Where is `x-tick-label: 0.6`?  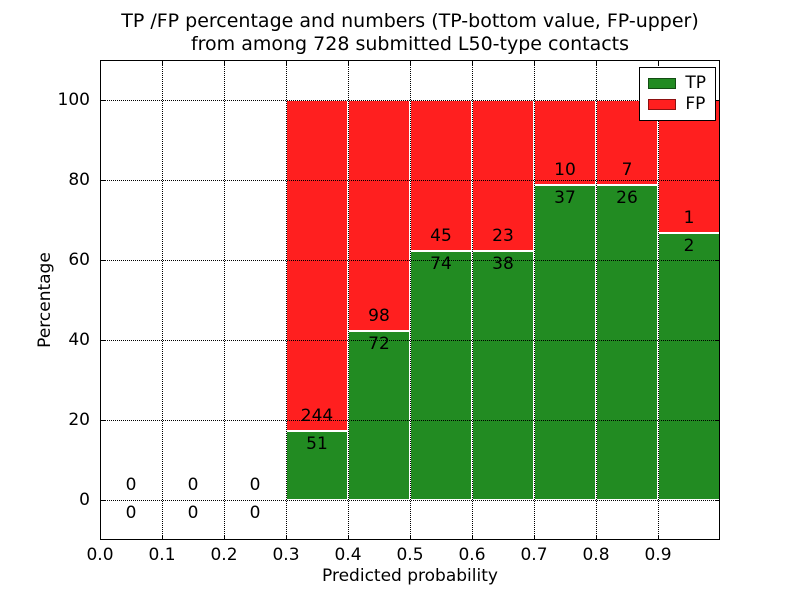 x-tick-label: 0.6 is located at coordinates (472, 555).